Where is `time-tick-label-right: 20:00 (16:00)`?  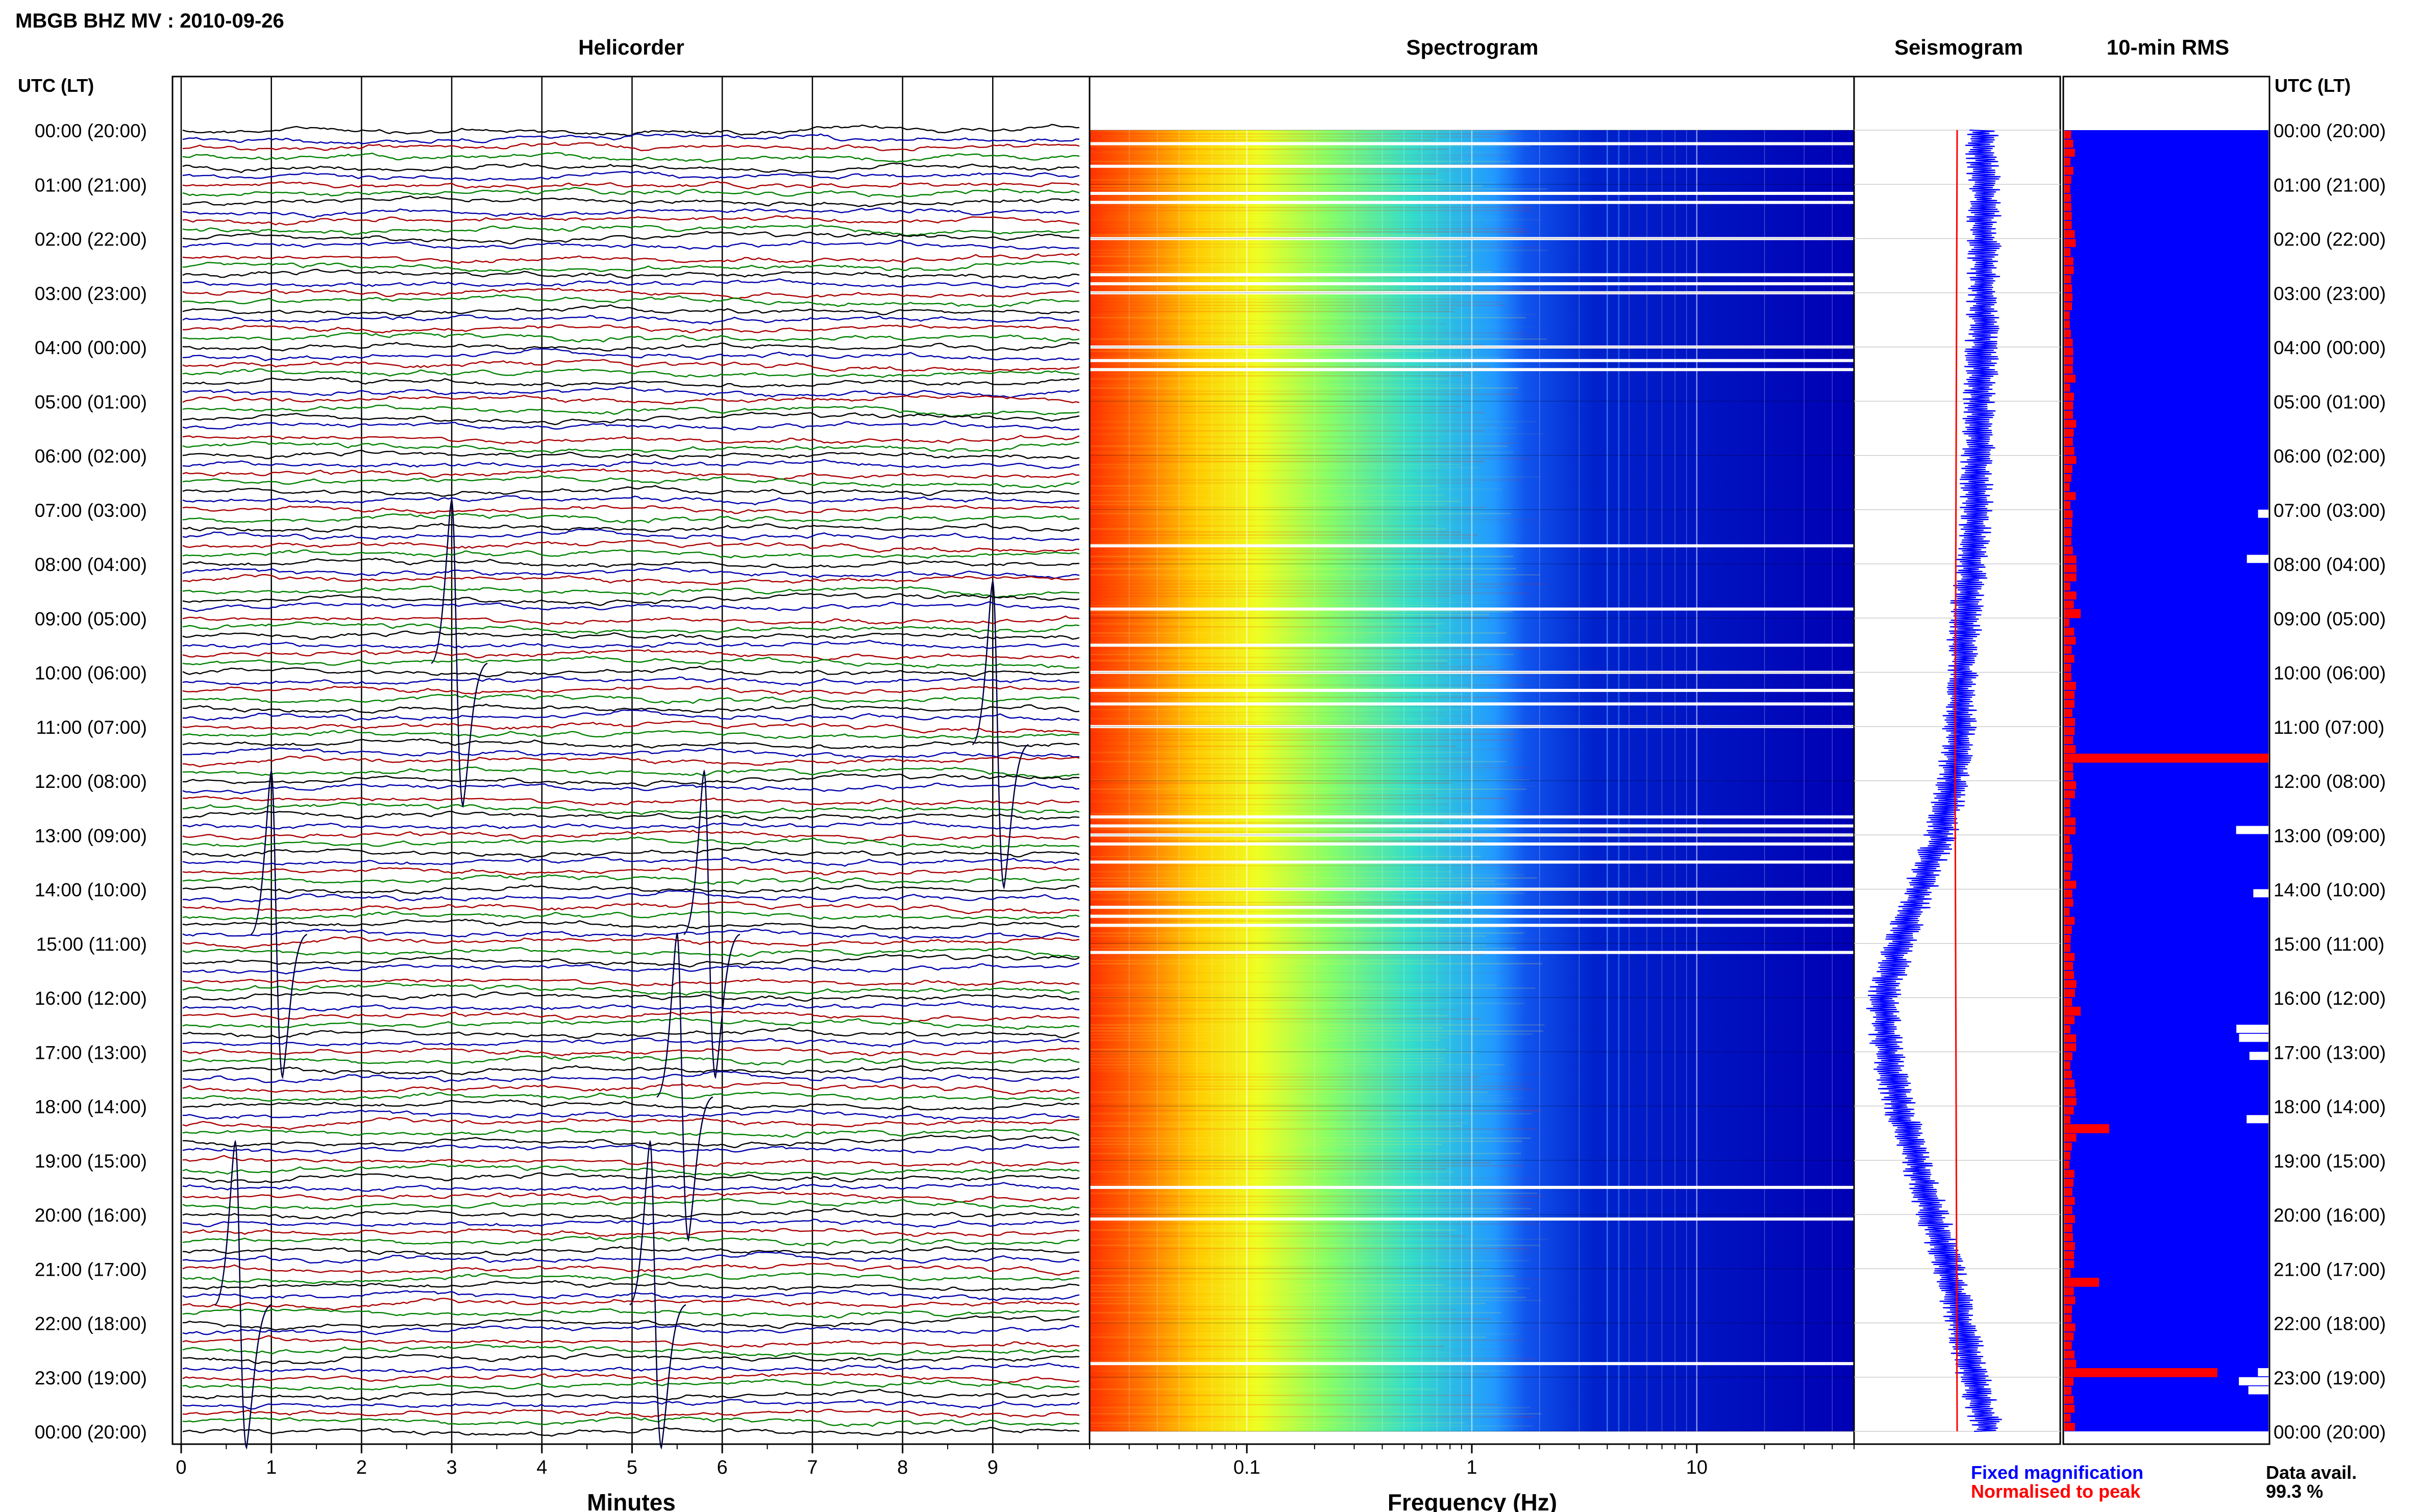
time-tick-label-right: 20:00 (16:00) is located at coordinates (2330, 1215).